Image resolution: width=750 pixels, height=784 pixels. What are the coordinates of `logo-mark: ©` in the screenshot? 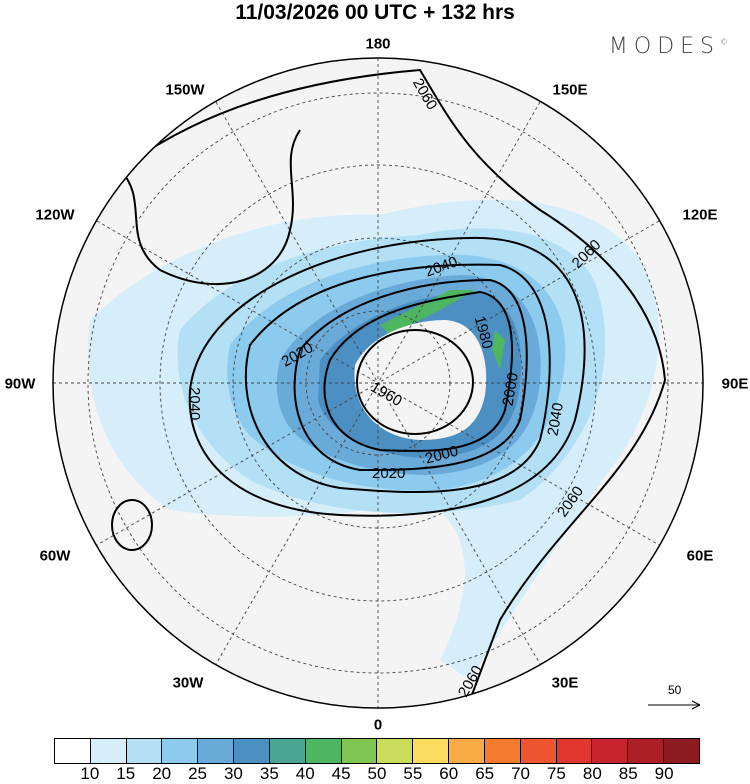 It's located at (724, 42).